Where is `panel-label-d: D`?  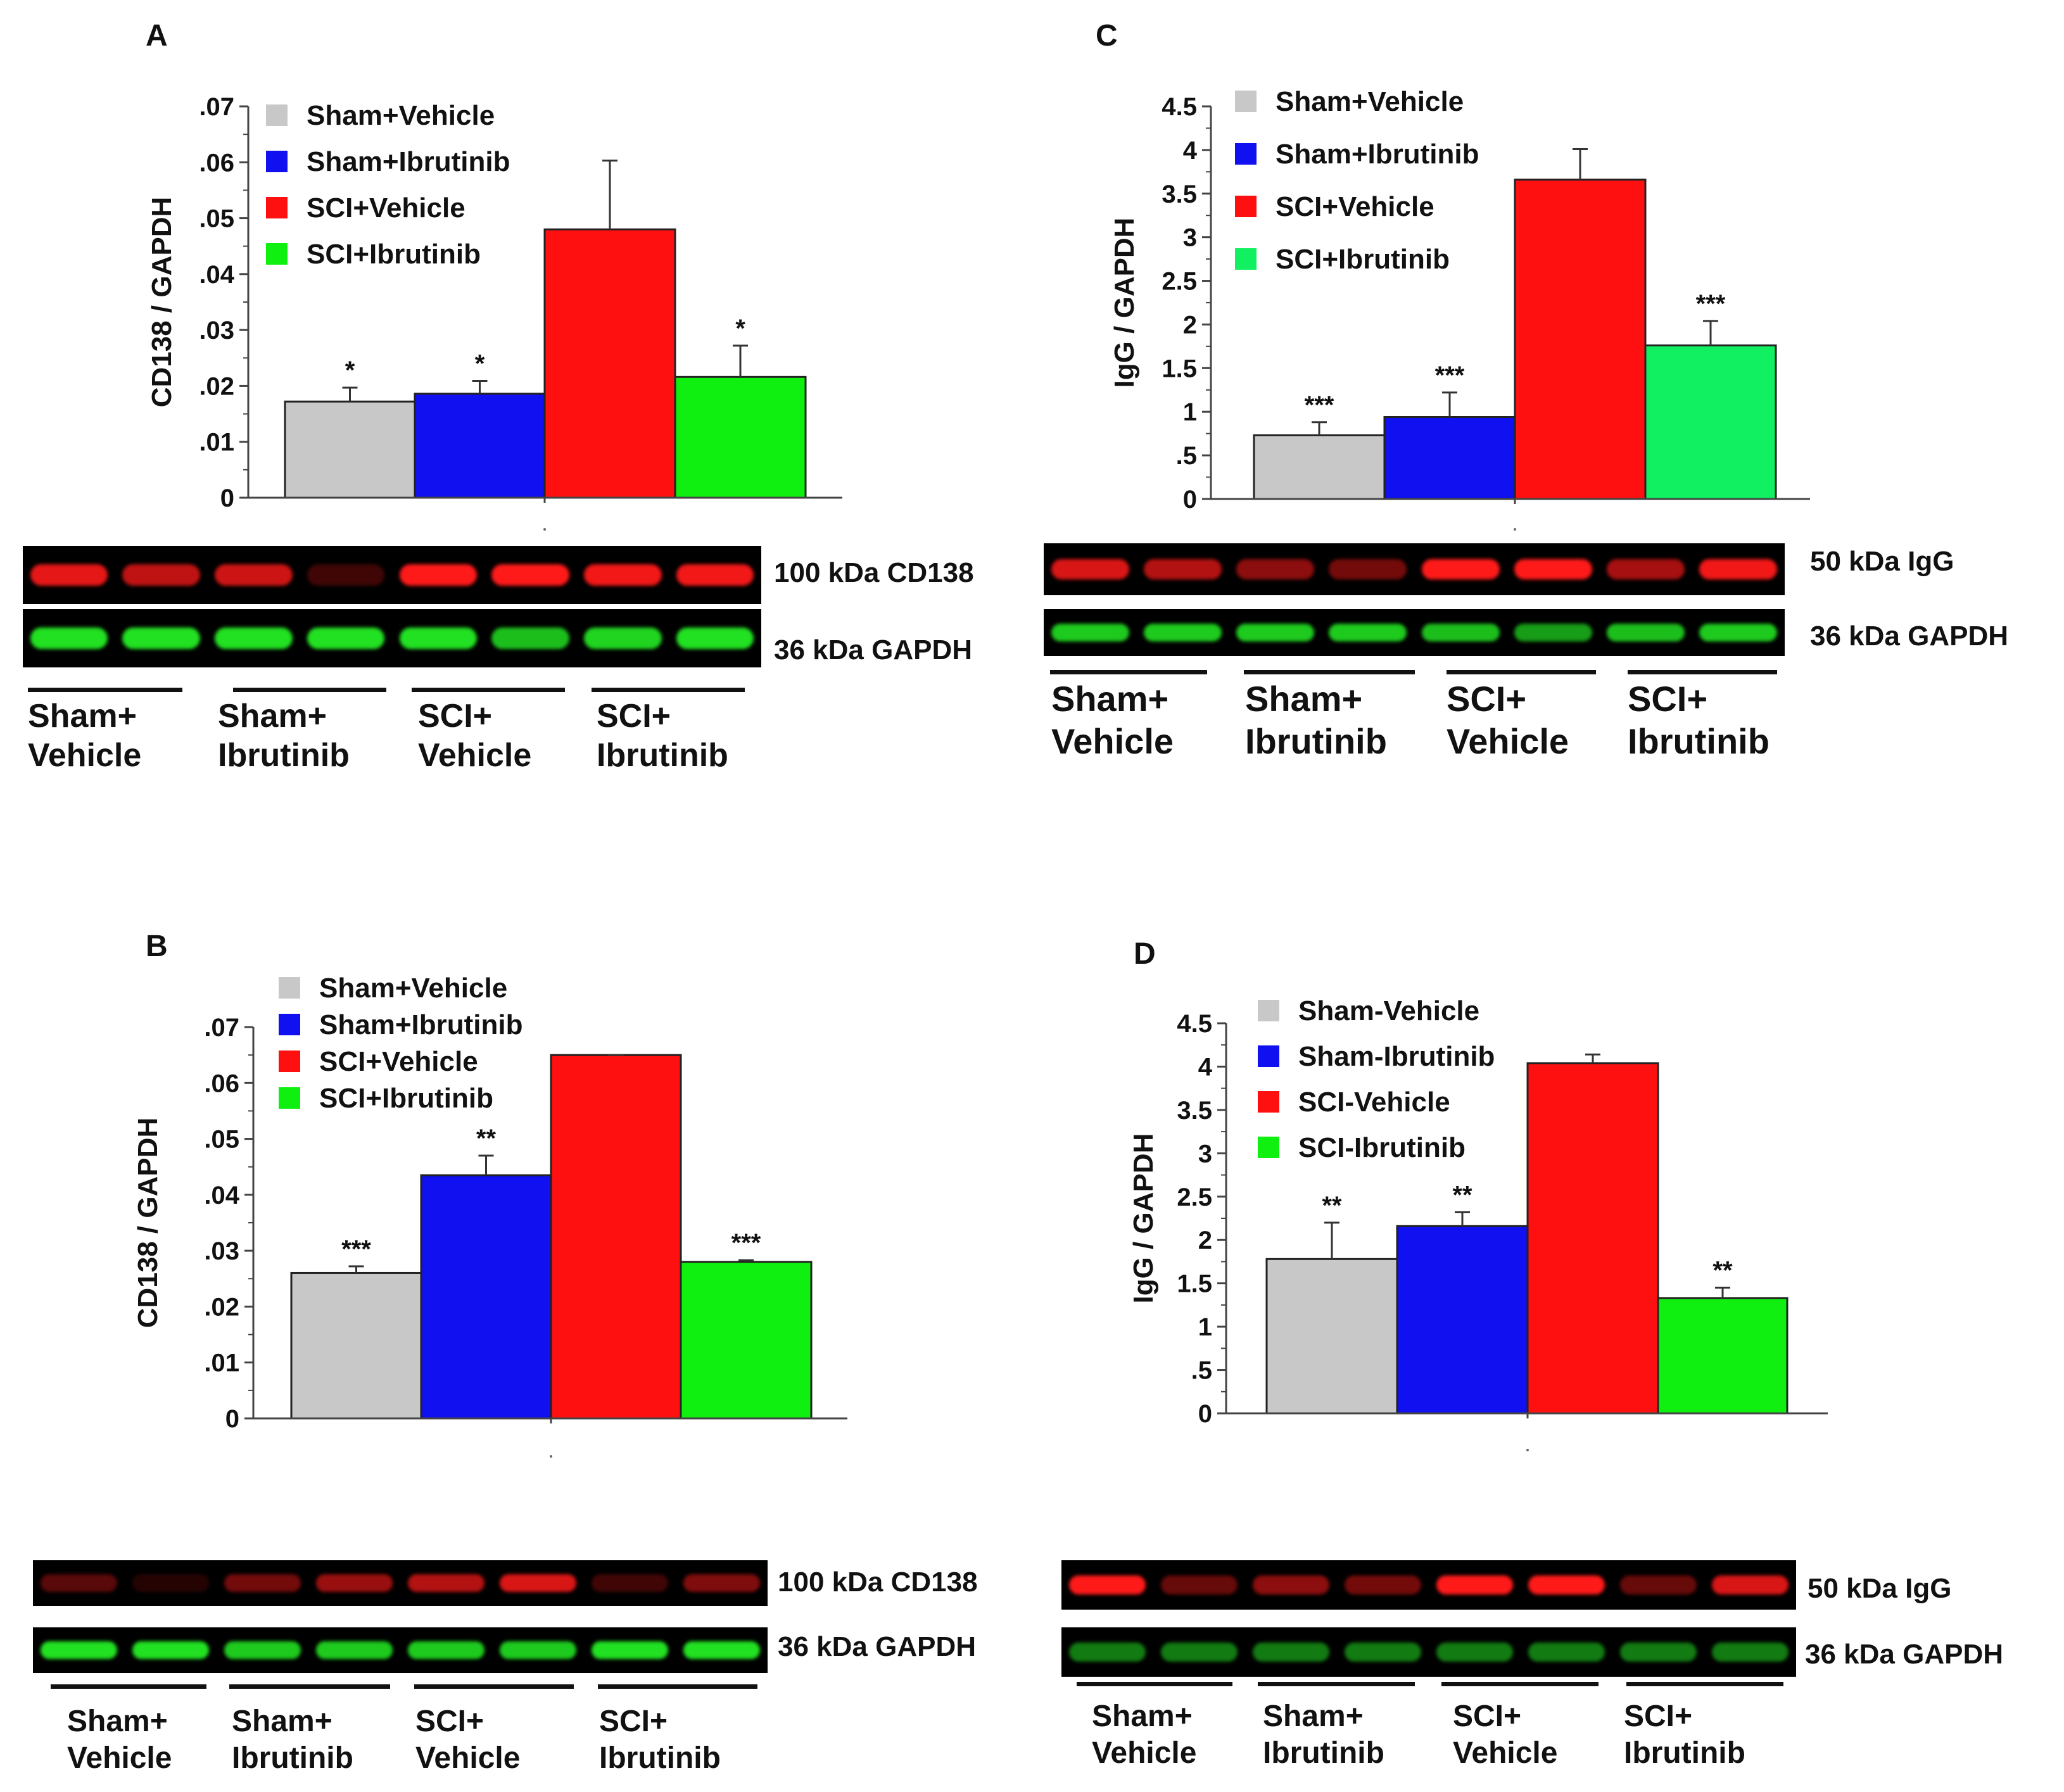 panel-label-d: D is located at coordinates (1145, 954).